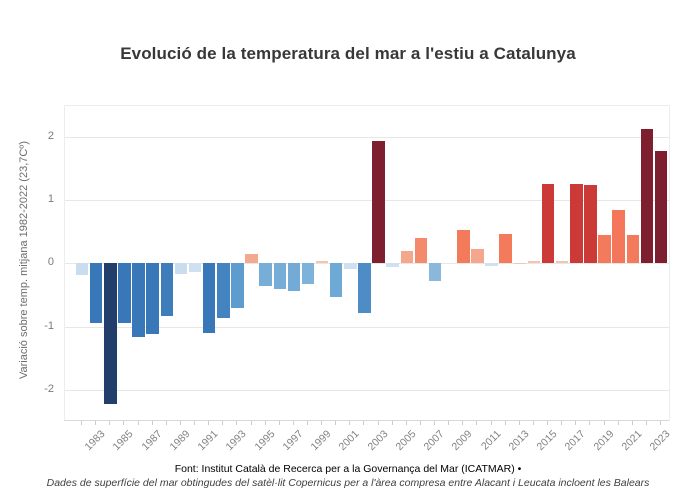  I want to click on bar-1989, so click(181, 269).